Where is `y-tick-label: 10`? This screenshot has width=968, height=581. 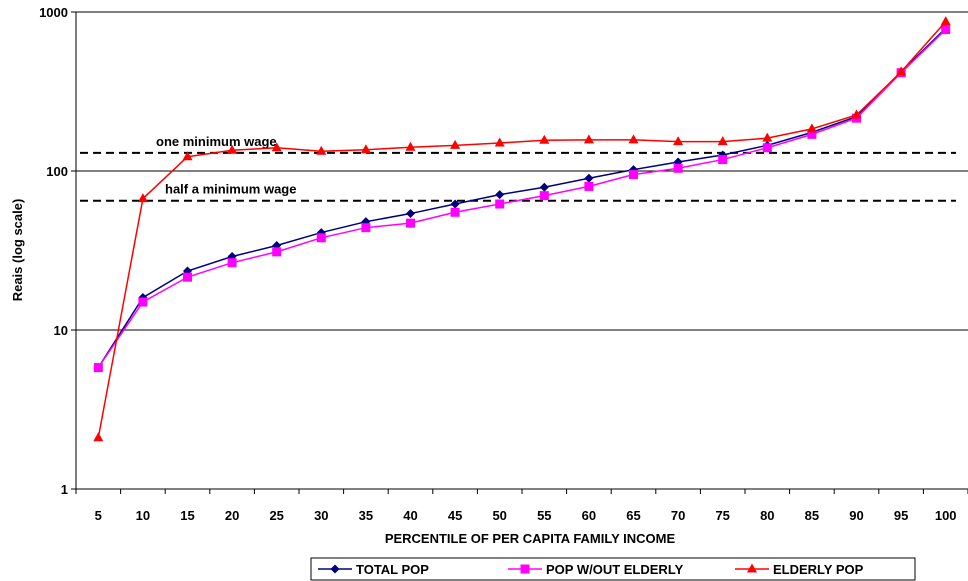
y-tick-label: 10 is located at coordinates (61, 330).